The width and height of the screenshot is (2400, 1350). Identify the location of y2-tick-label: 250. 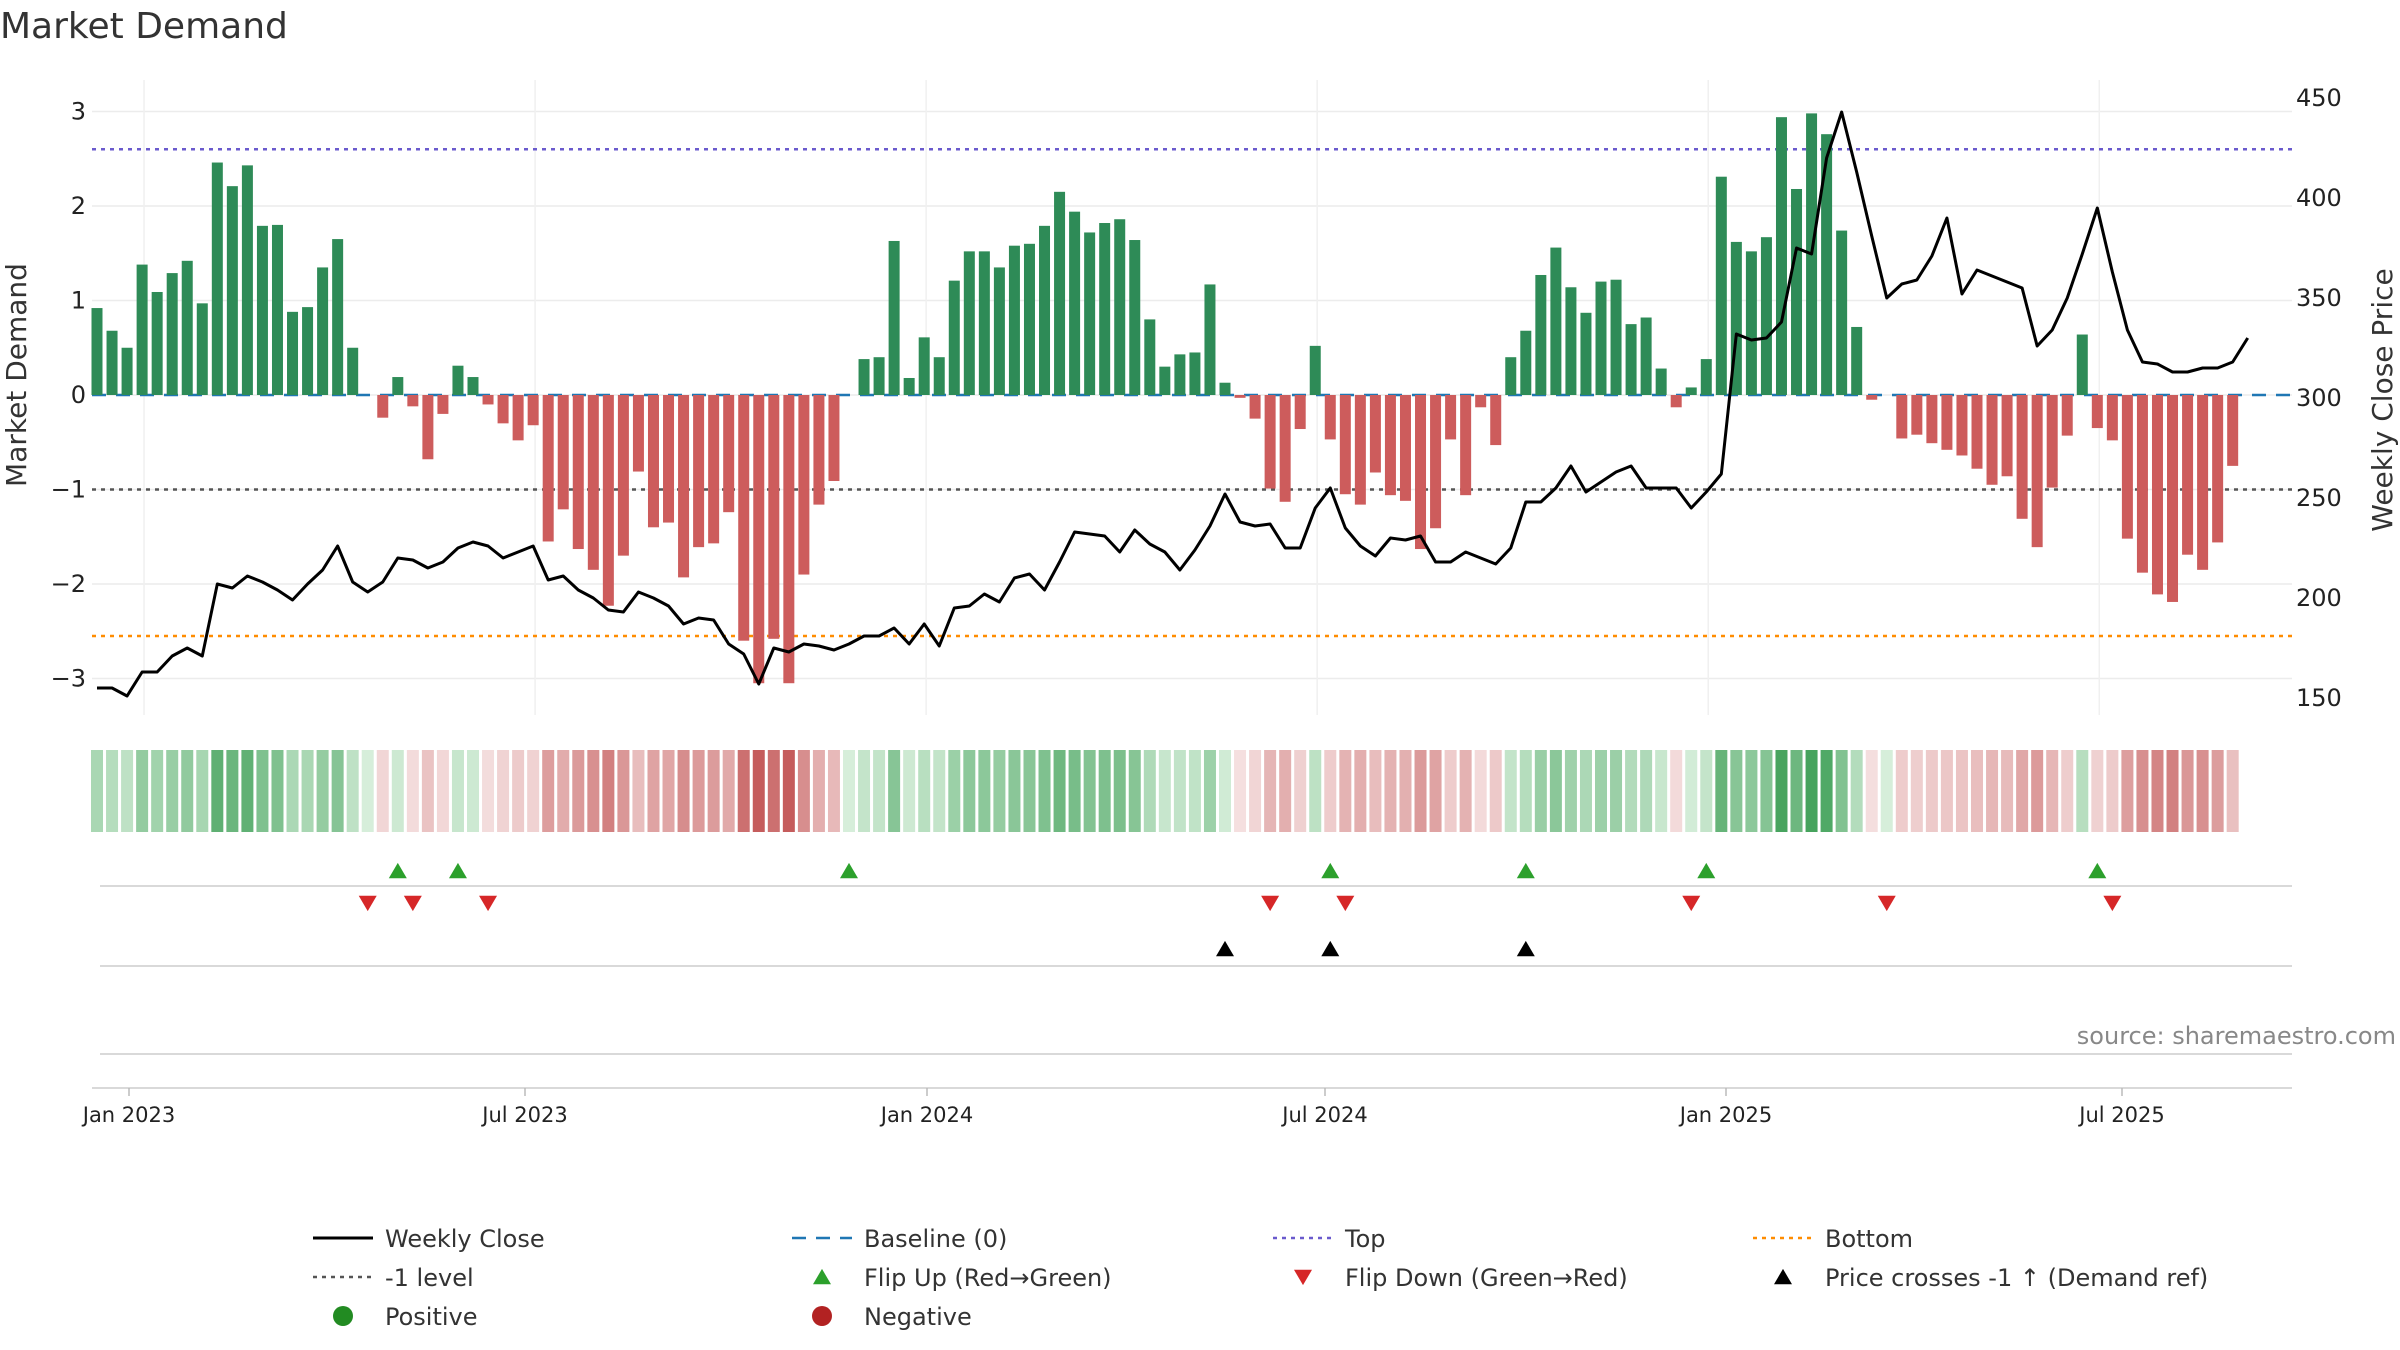
(2319, 498).